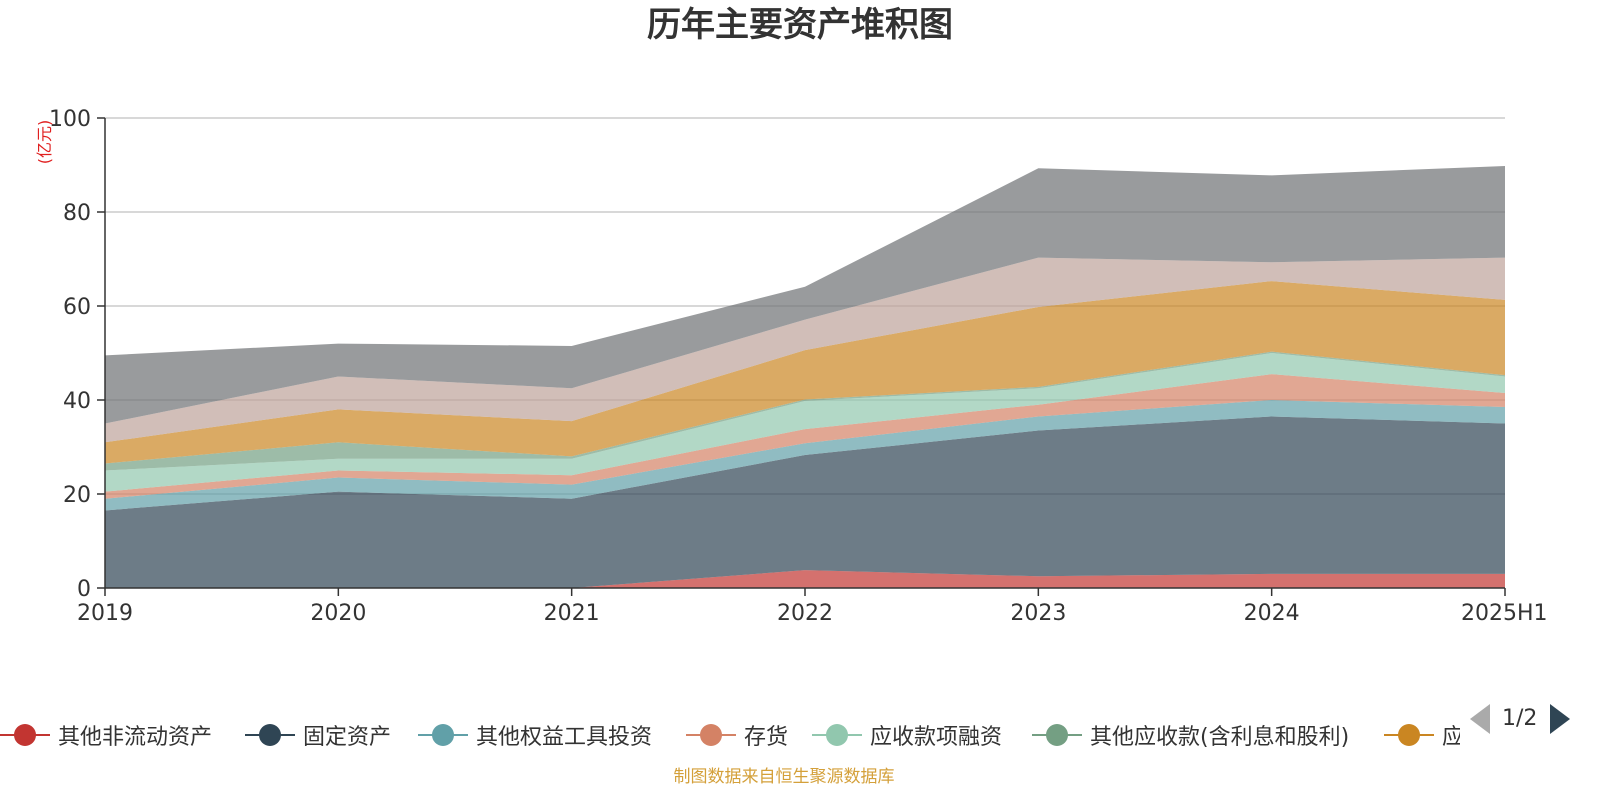 This screenshot has height=800, width=1600. What do you see at coordinates (77, 495) in the screenshot?
I see `y-tick-label: 20` at bounding box center [77, 495].